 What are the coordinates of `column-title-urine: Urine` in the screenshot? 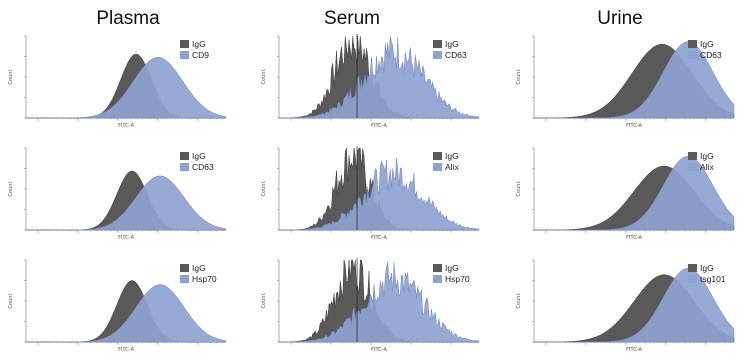 It's located at (620, 18).